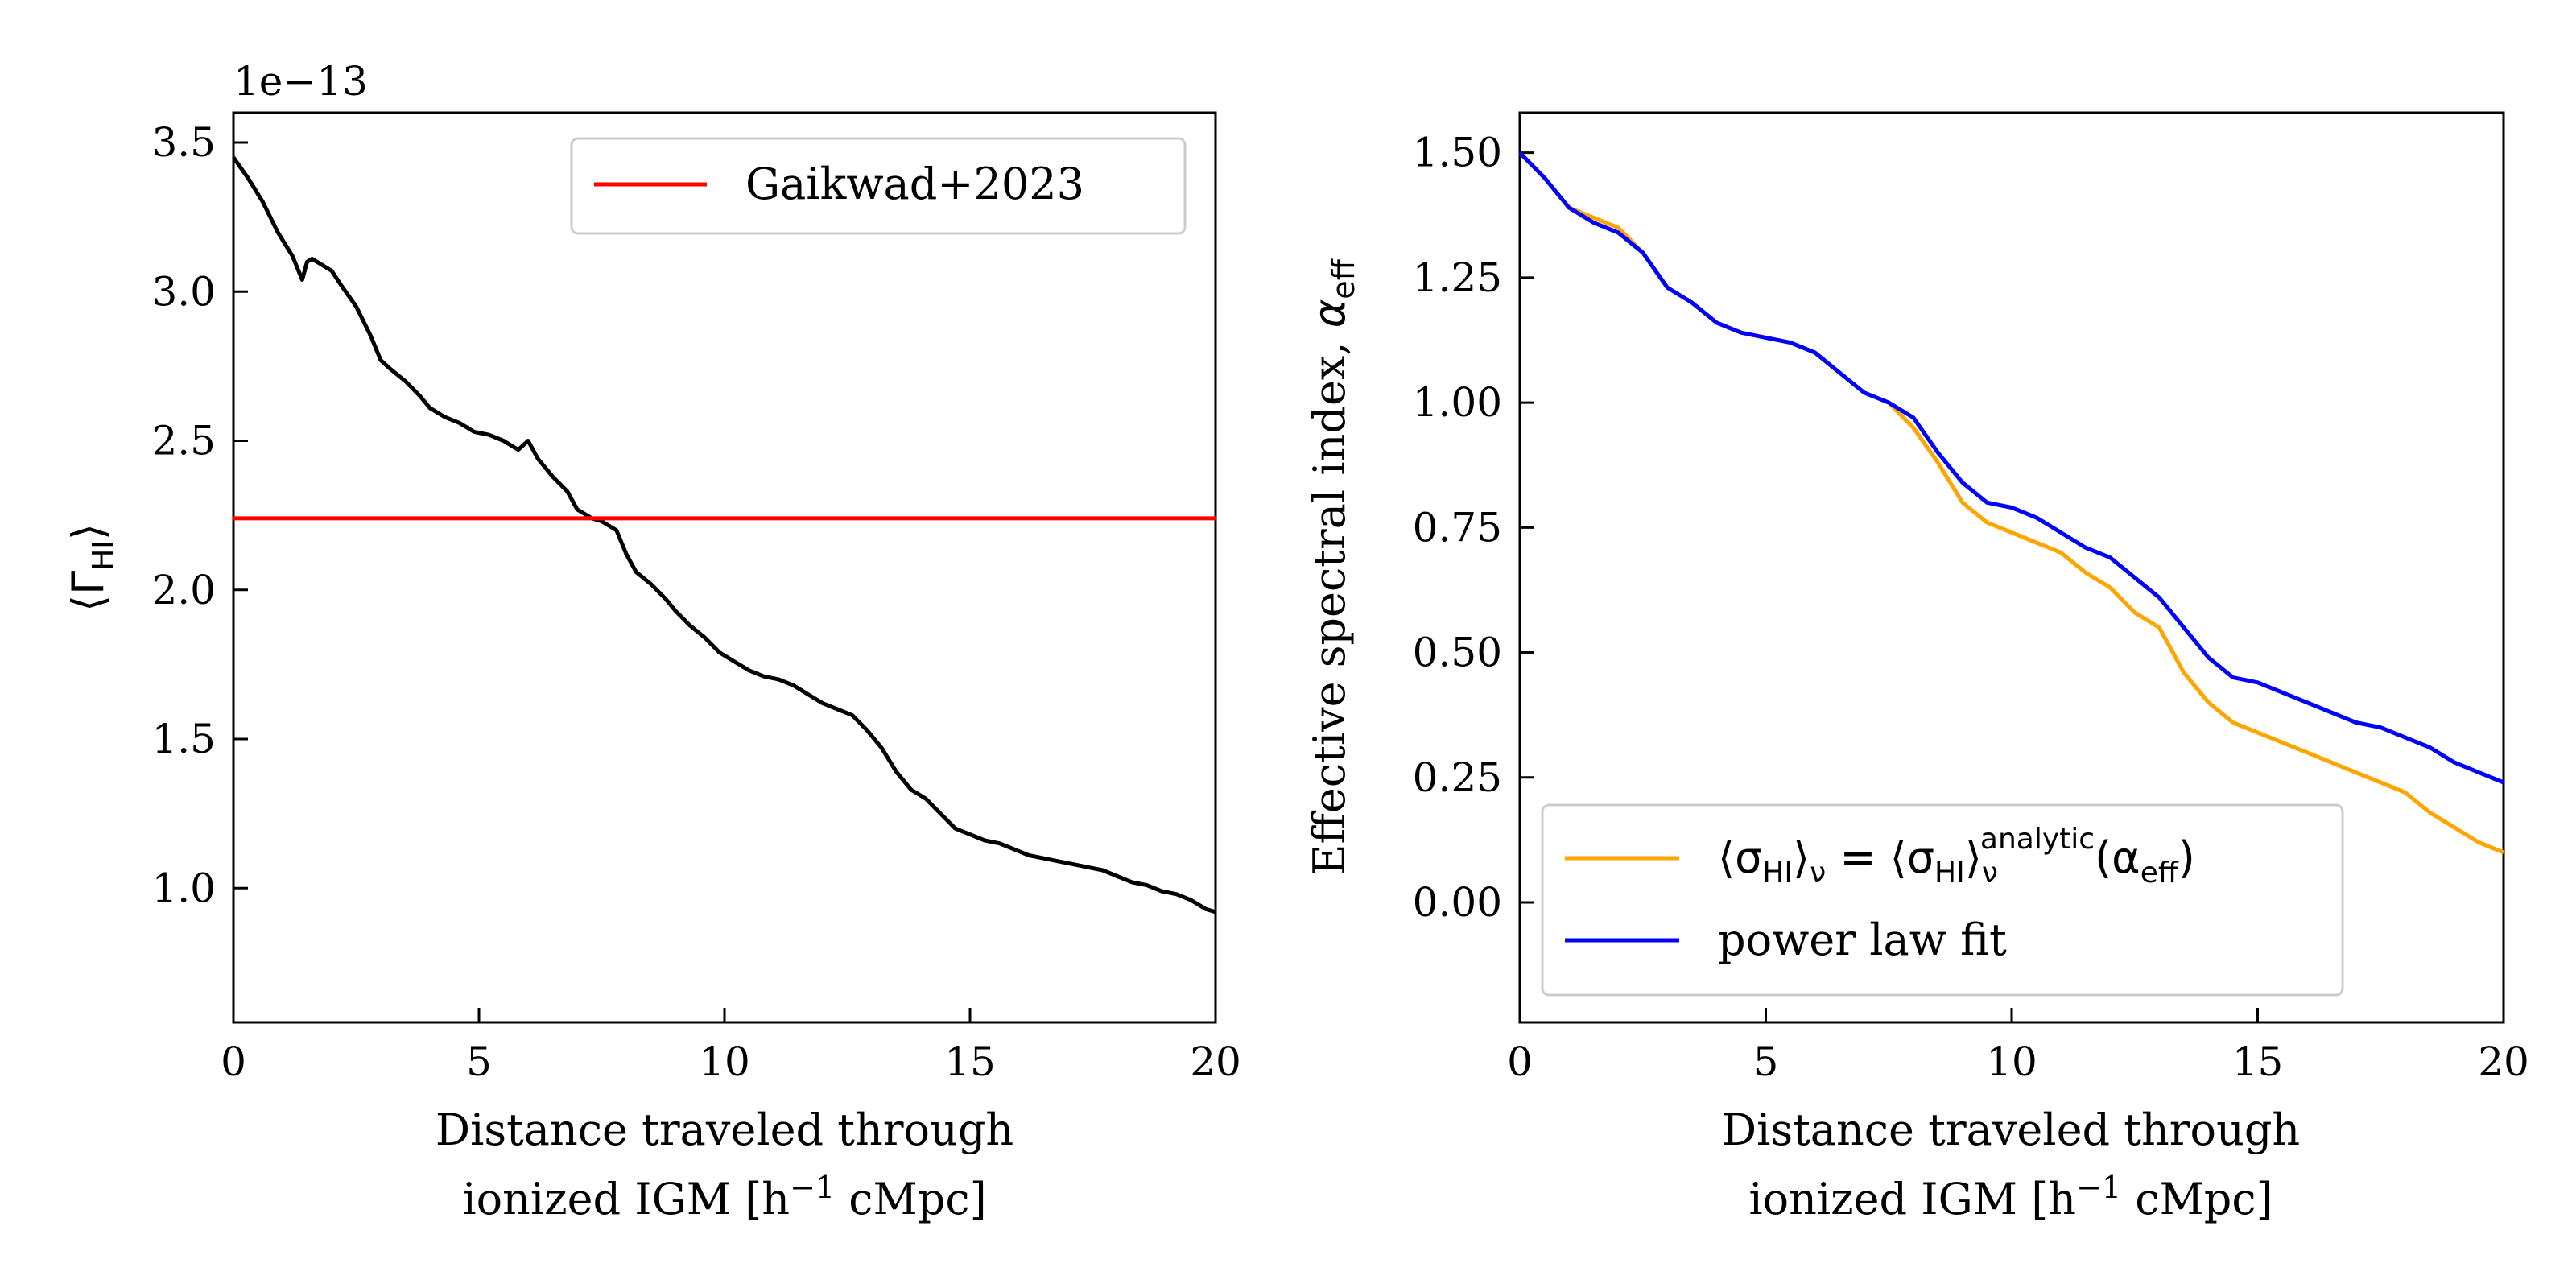  I want to click on right-x-axis-label-line2: ionized IGM [h−1 cMpc], so click(2011, 1197).